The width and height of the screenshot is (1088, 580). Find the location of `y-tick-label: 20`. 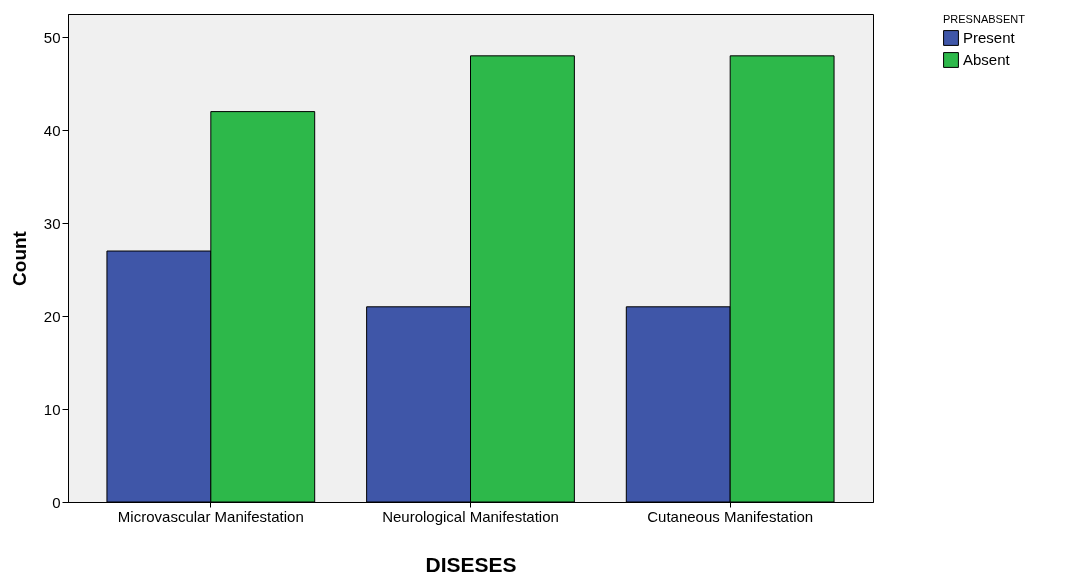

y-tick-label: 20 is located at coordinates (52, 316).